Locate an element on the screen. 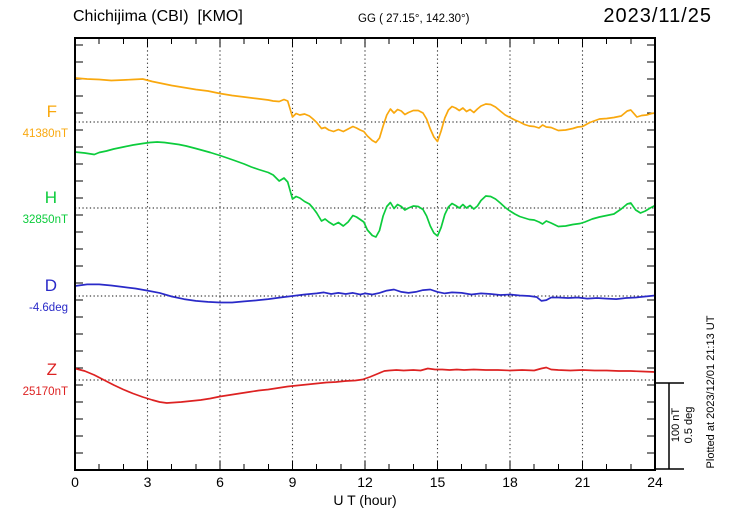 The width and height of the screenshot is (730, 520). x-tick-label-6: 6 is located at coordinates (220, 482).